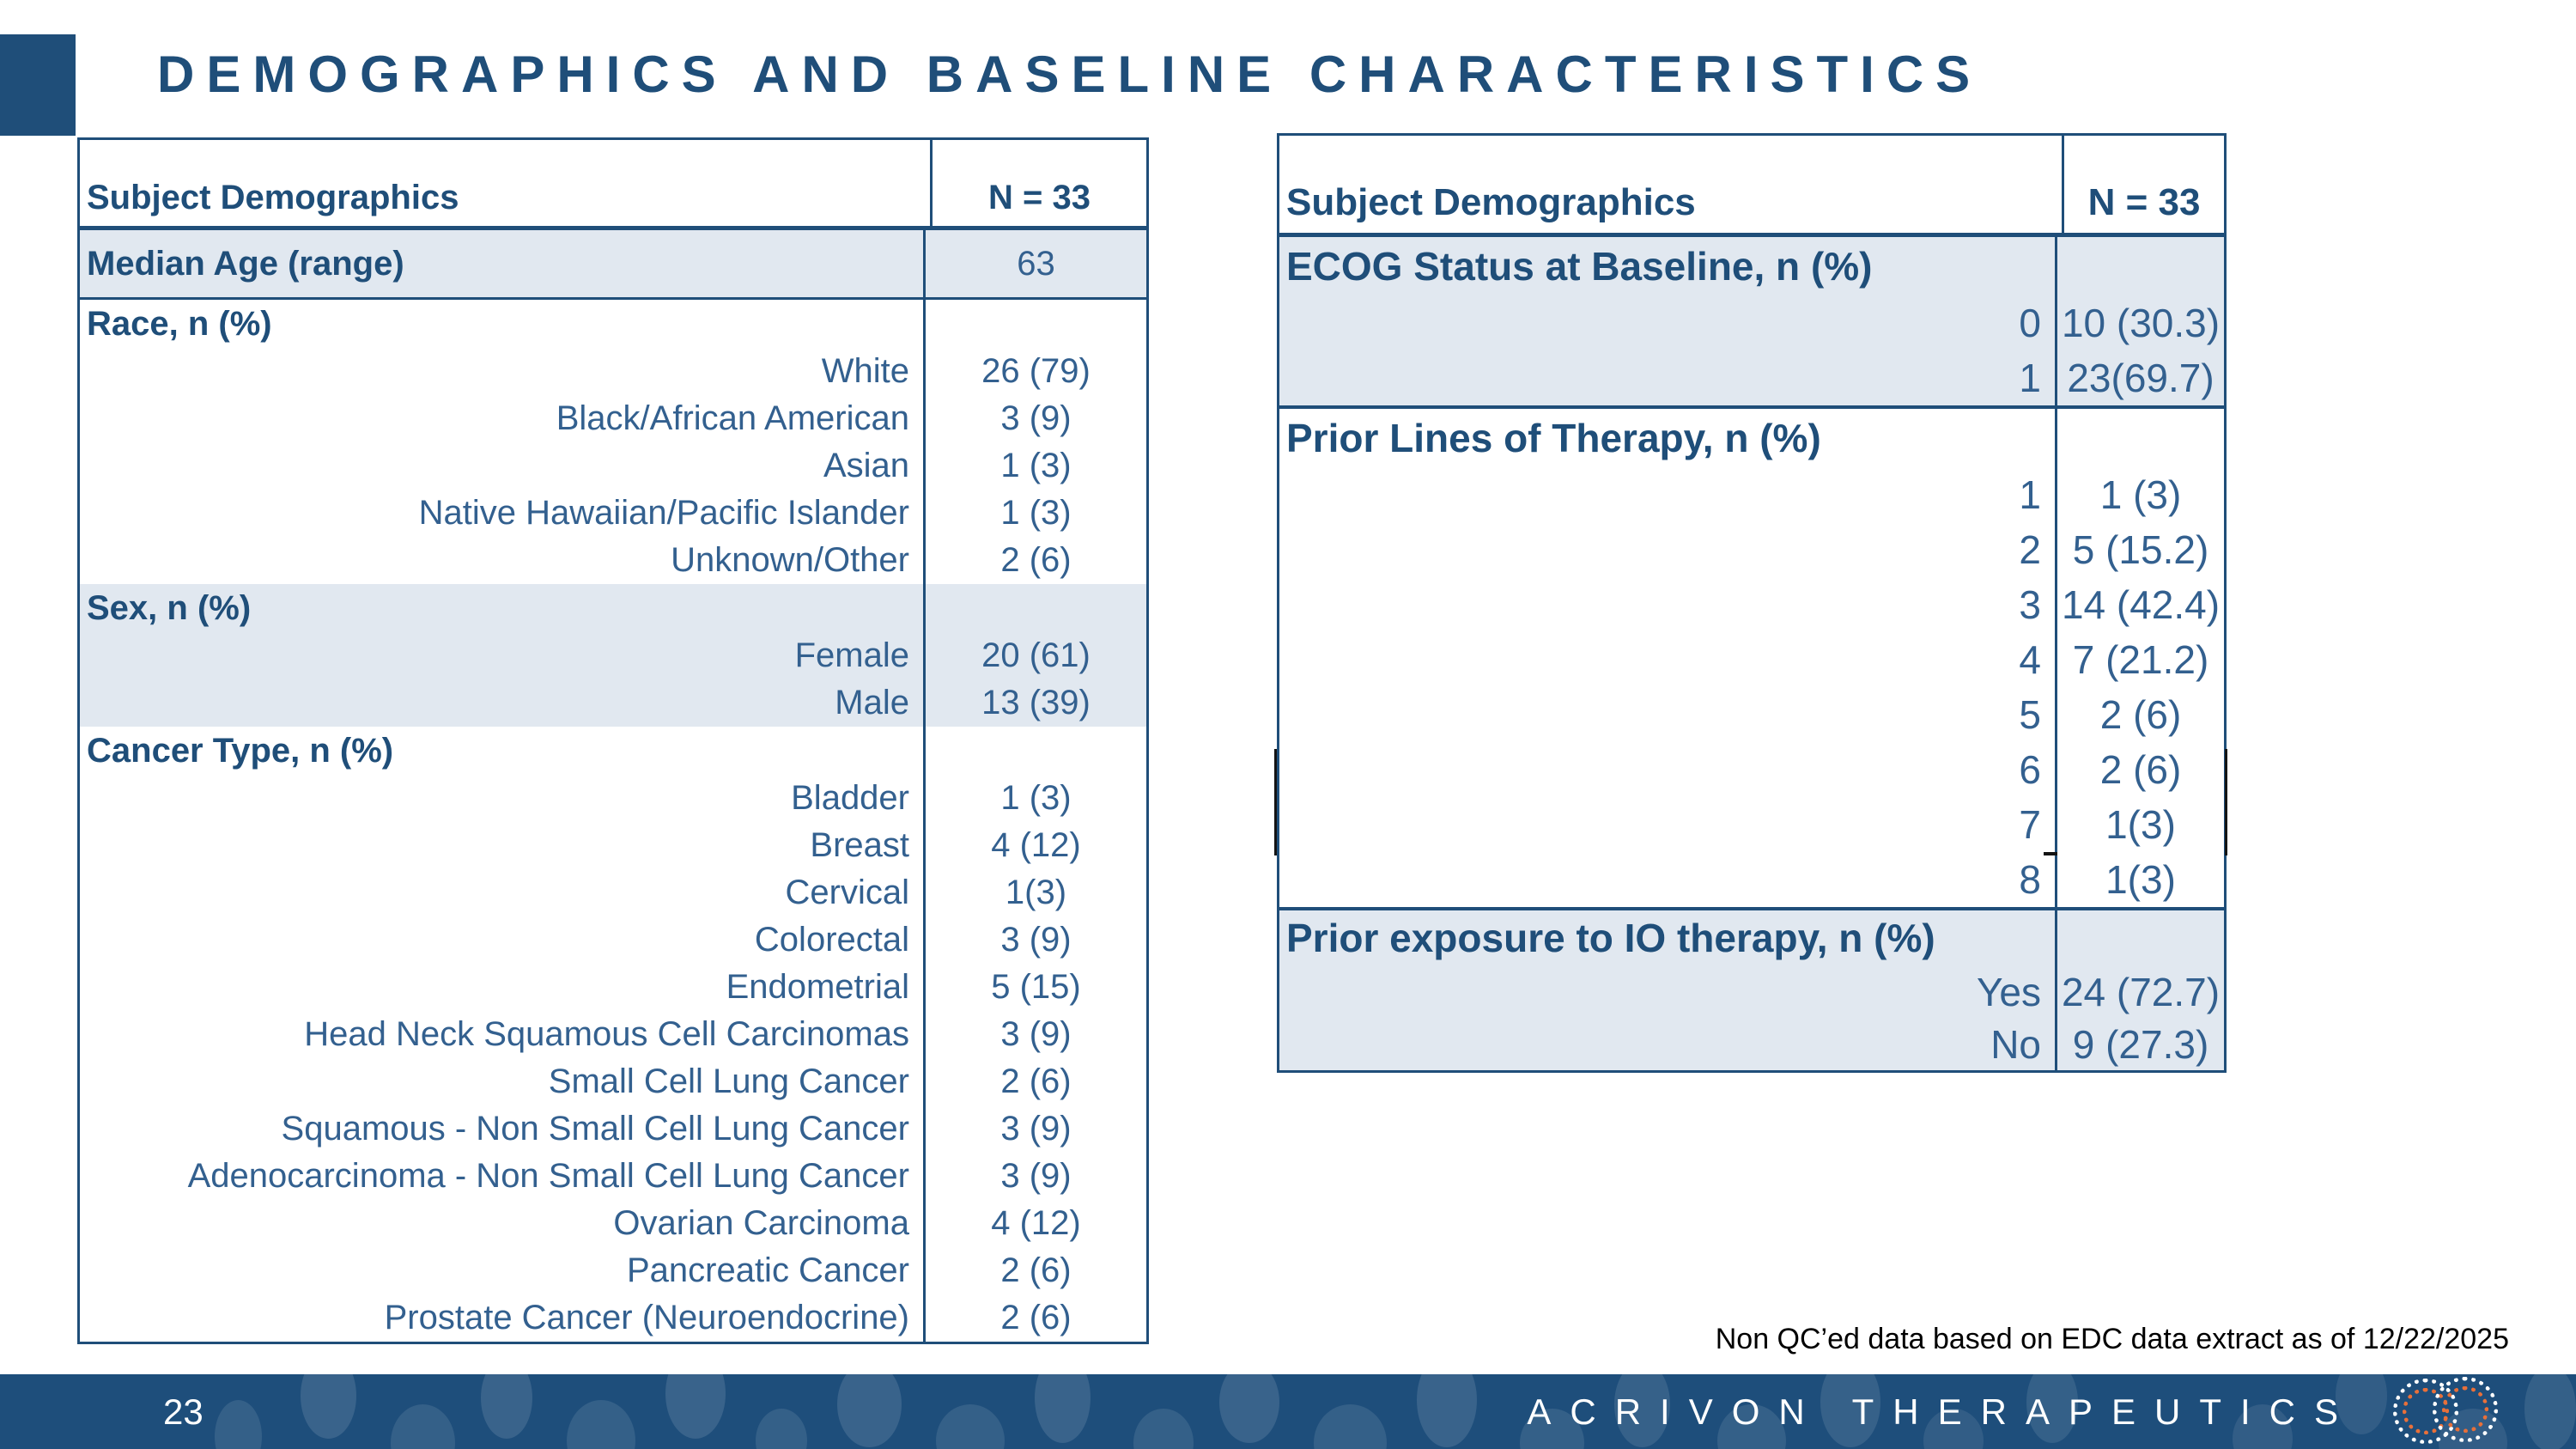 The width and height of the screenshot is (2576, 1449). I want to click on row-value: 20 (61), so click(1034, 655).